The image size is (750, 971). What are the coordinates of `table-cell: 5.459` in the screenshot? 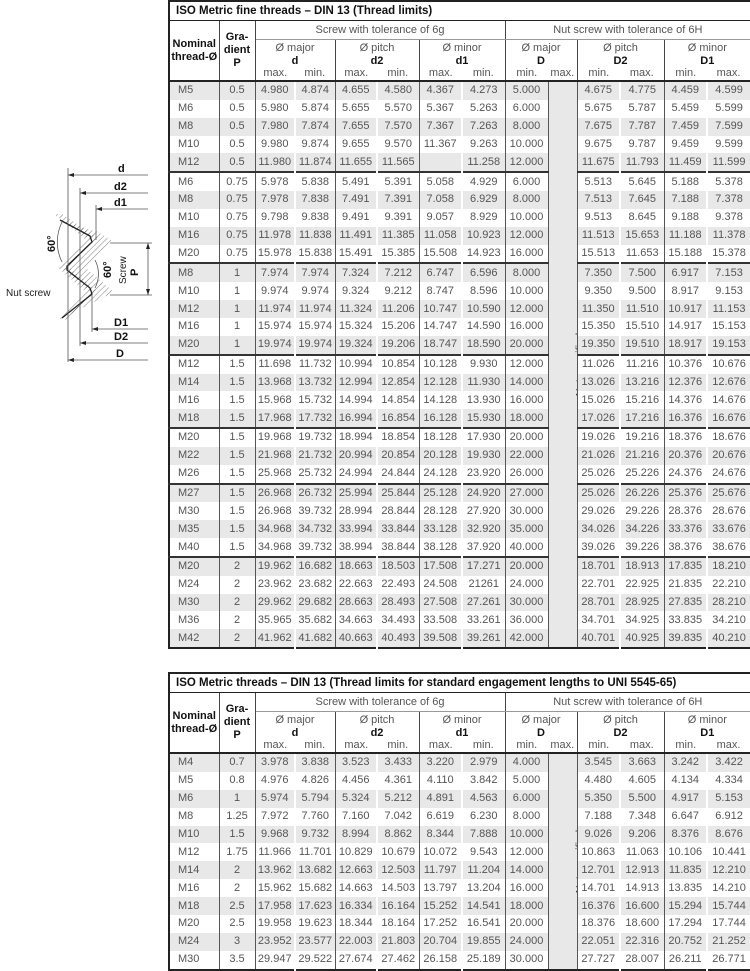 It's located at (685, 109).